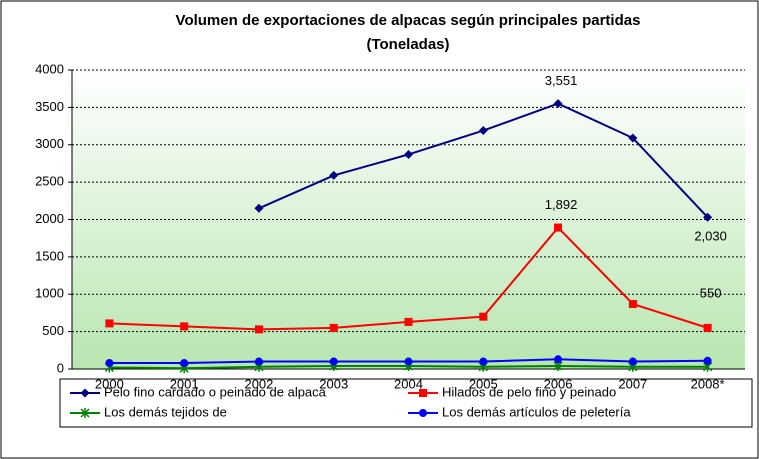 The image size is (759, 459). I want to click on y-tick-label: 3500, so click(49, 106).